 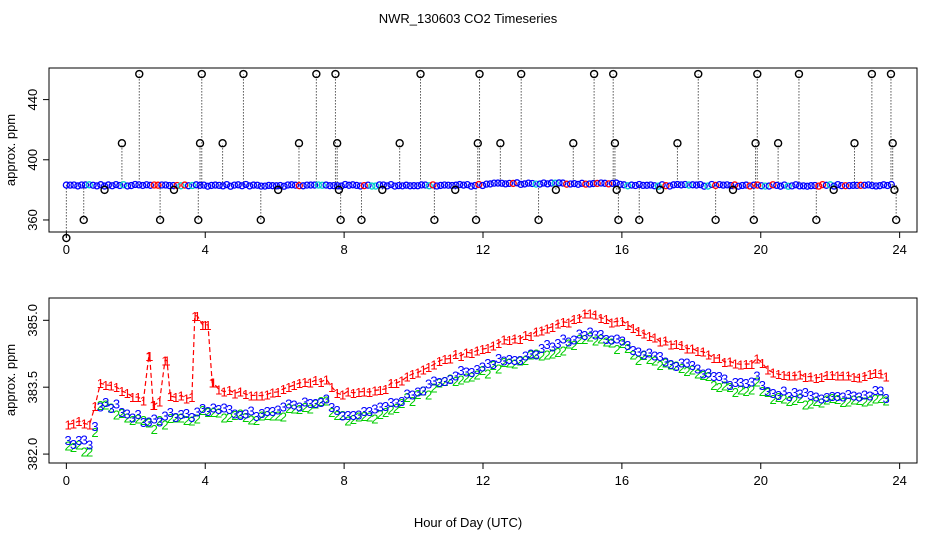 I want to click on top-x-tick-label: 4, so click(x=205, y=249).